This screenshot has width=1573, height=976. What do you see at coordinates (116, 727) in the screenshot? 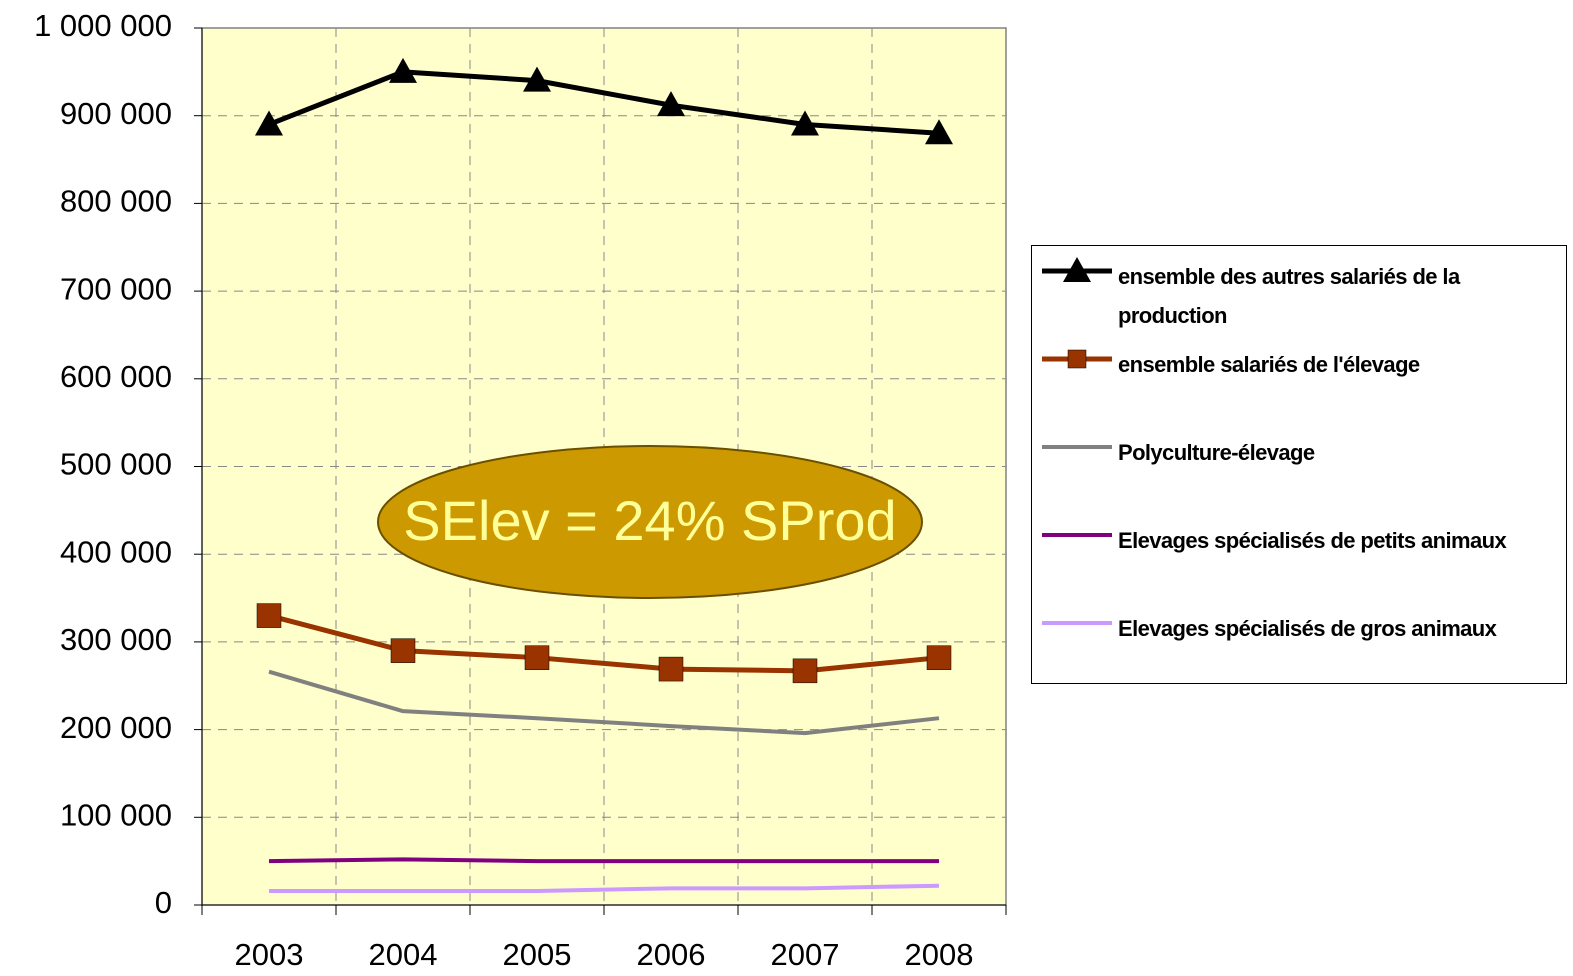
I see `y-tick-label: 200 000` at bounding box center [116, 727].